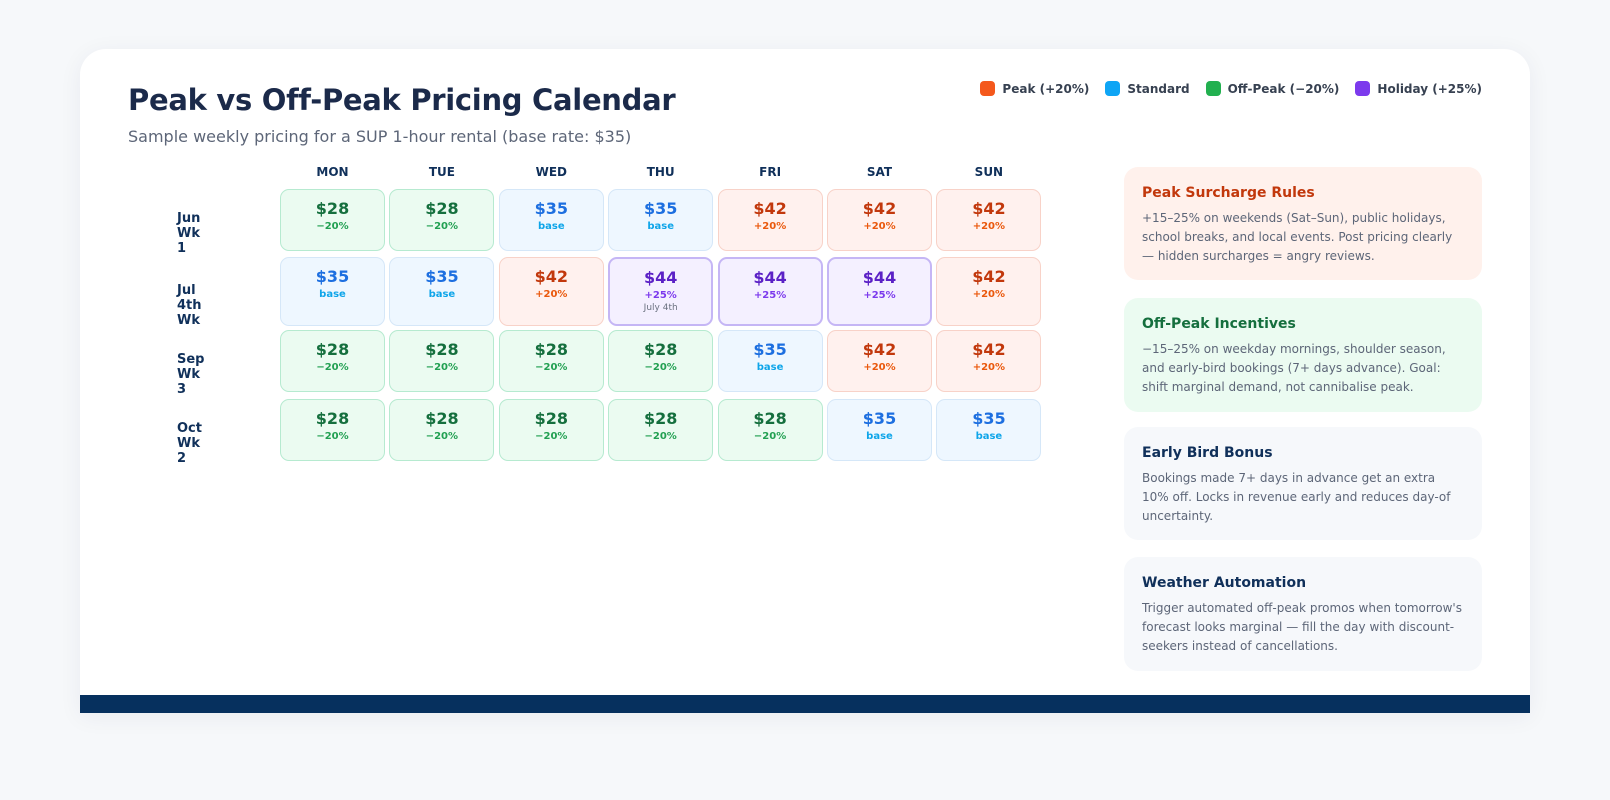 This screenshot has width=1610, height=800. Describe the element at coordinates (1418, 88) in the screenshot. I see `legend-item: Holiday (+25%)` at that location.